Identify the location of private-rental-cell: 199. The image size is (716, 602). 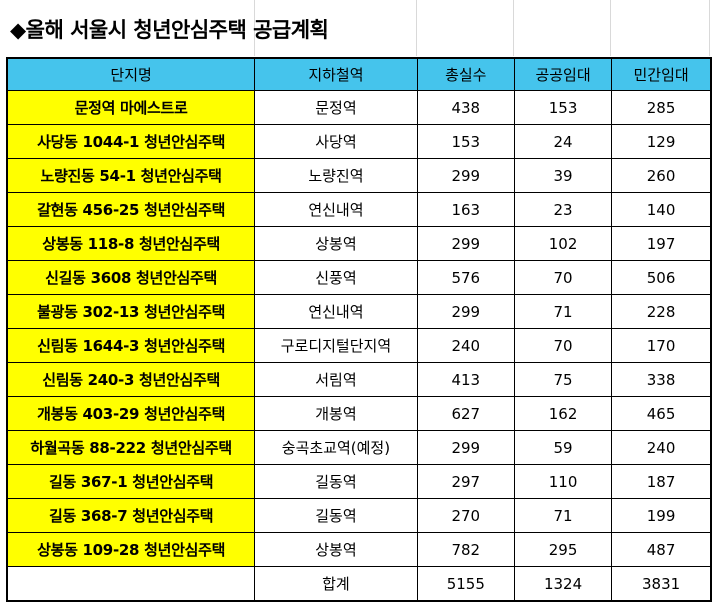
(661, 515).